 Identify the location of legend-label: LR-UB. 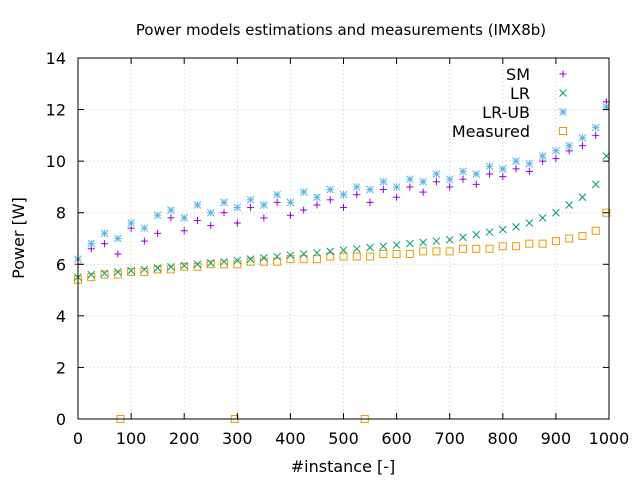
(506, 112).